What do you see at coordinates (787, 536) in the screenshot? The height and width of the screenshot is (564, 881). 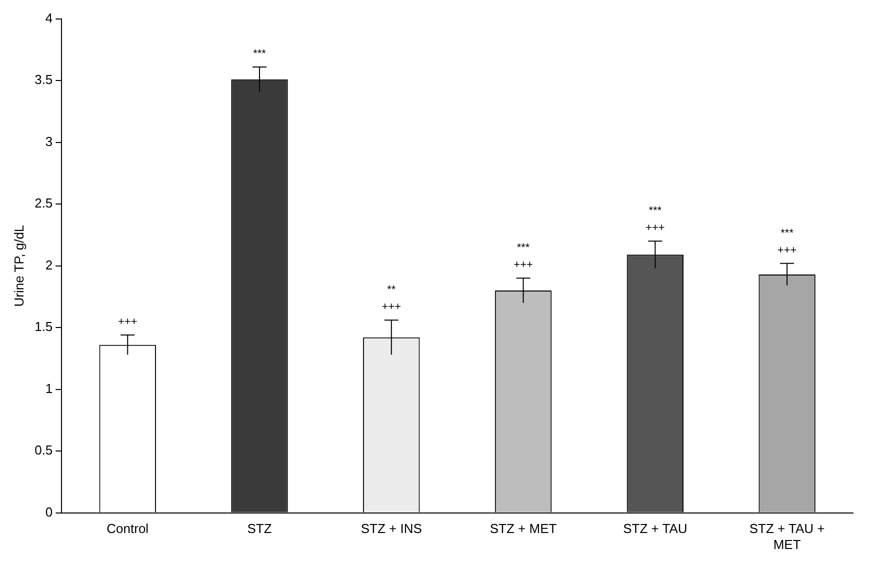 I see `x-tick-label: STZ + TAU + MET` at bounding box center [787, 536].